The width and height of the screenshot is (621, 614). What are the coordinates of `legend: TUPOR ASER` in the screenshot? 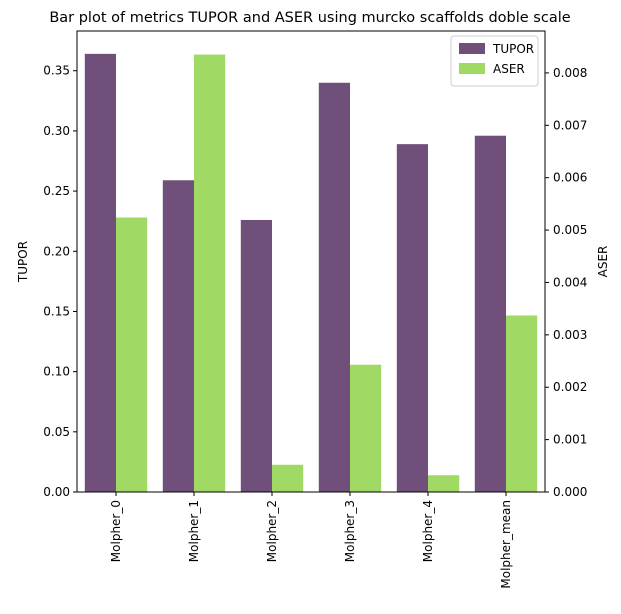 It's located at (494, 61).